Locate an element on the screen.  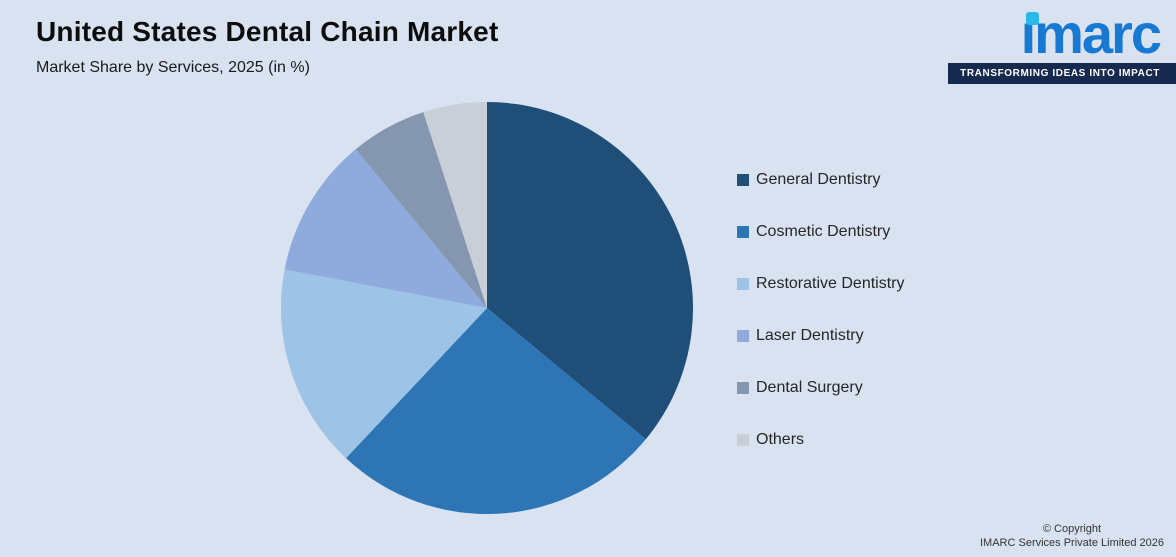
imarc-logo-dot-icon is located at coordinates (1032, 18).